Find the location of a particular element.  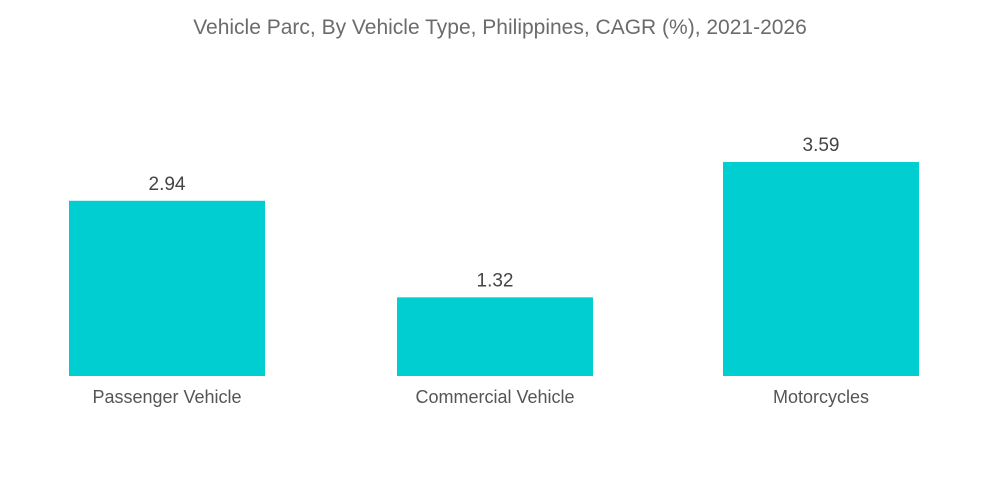

bar-motorcycles is located at coordinates (821, 269).